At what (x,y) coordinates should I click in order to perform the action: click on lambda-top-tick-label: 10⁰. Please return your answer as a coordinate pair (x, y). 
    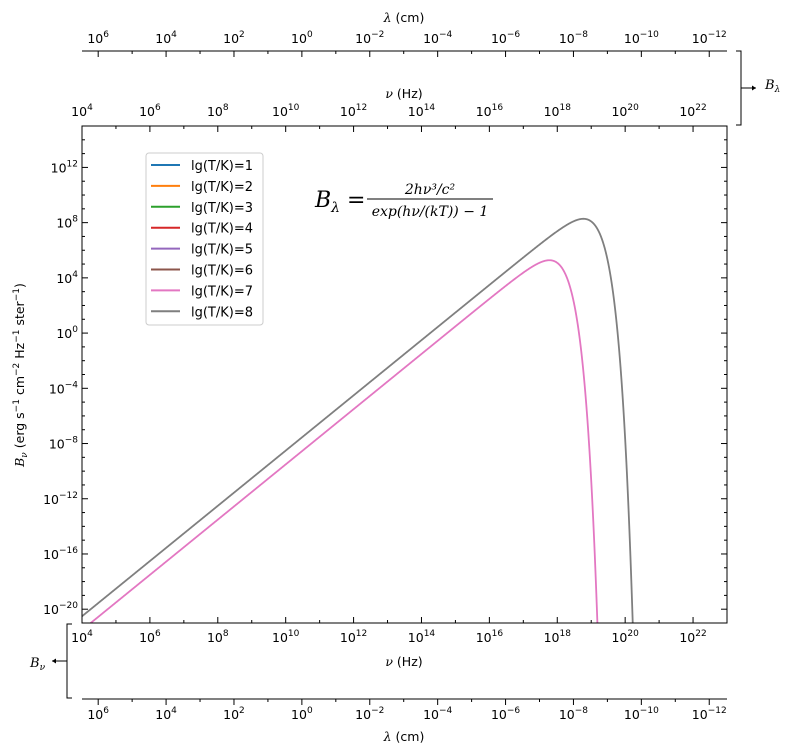
    Looking at the image, I should click on (302, 38).